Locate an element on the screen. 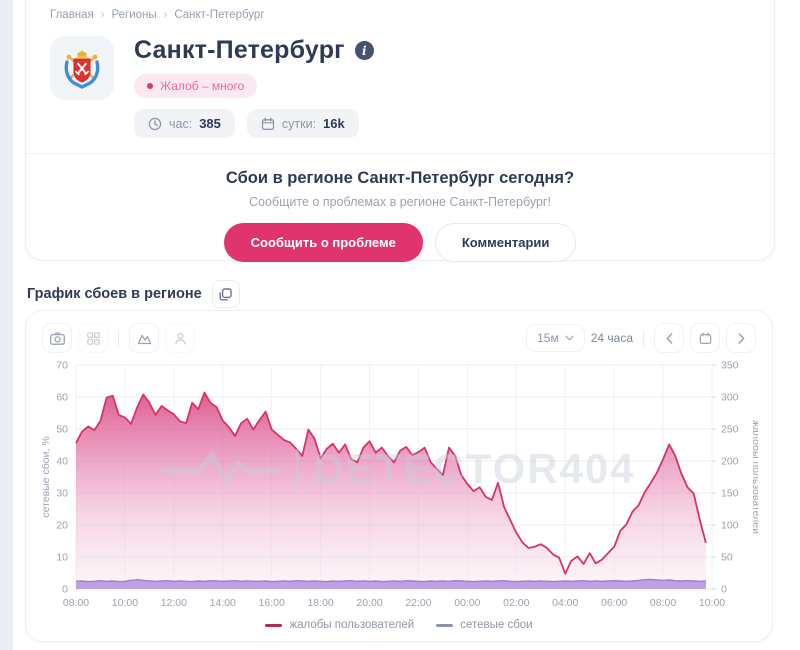 The height and width of the screenshot is (650, 800). svg-text: 100 is located at coordinates (730, 526).